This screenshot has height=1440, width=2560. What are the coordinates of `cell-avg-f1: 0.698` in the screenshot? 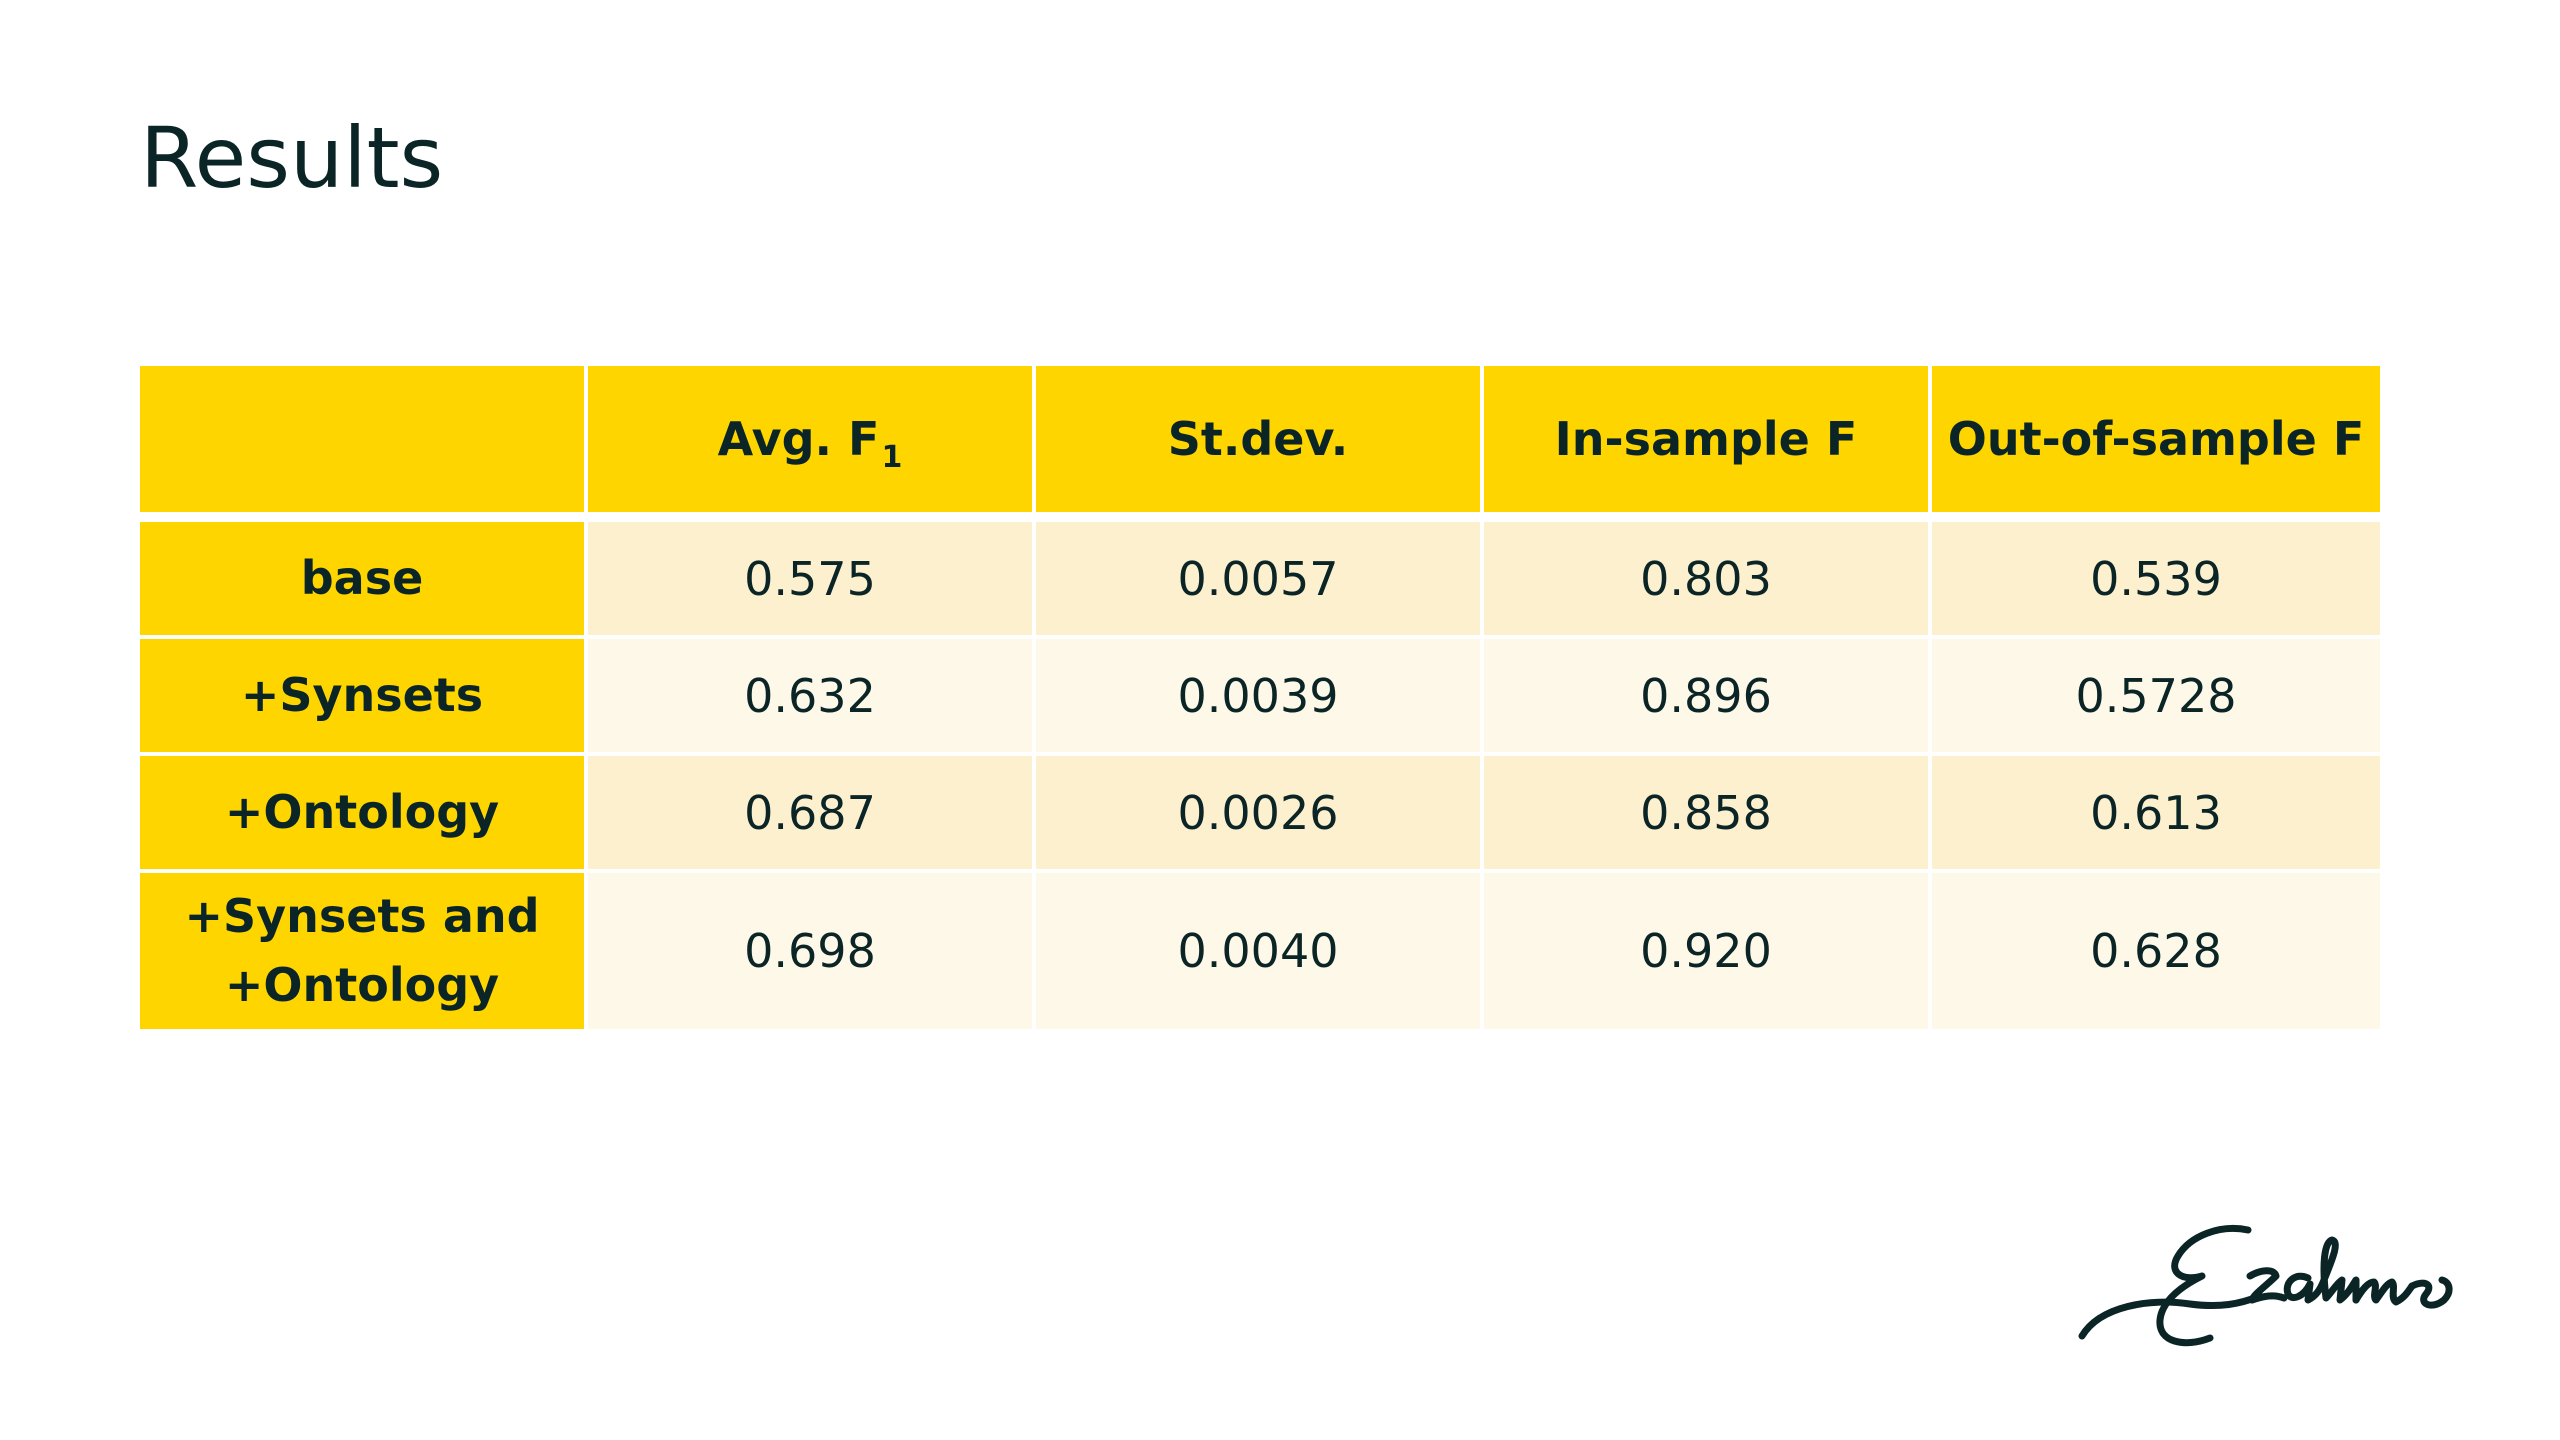 It's located at (812, 951).